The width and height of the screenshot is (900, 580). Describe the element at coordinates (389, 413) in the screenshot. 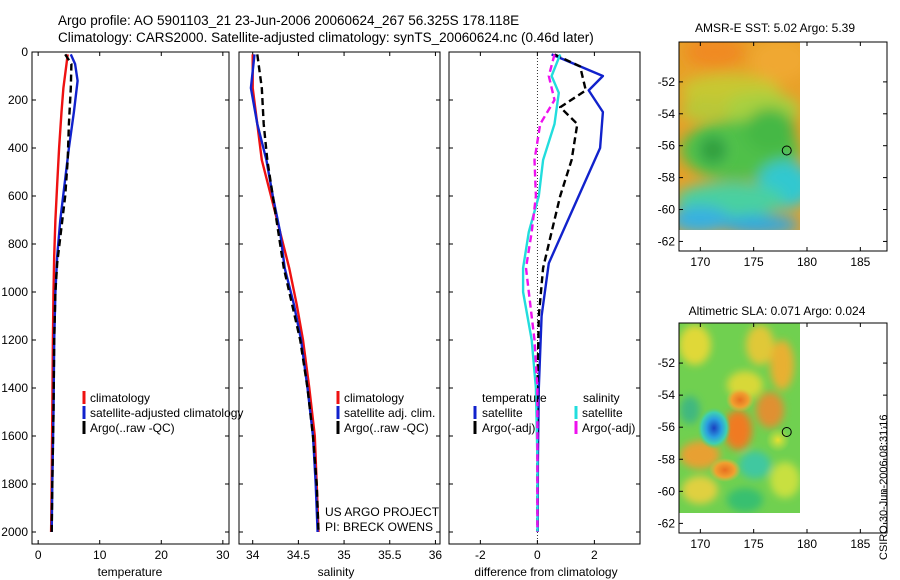

I see `legend-label-sat-adj: satellite adj. clim.` at that location.